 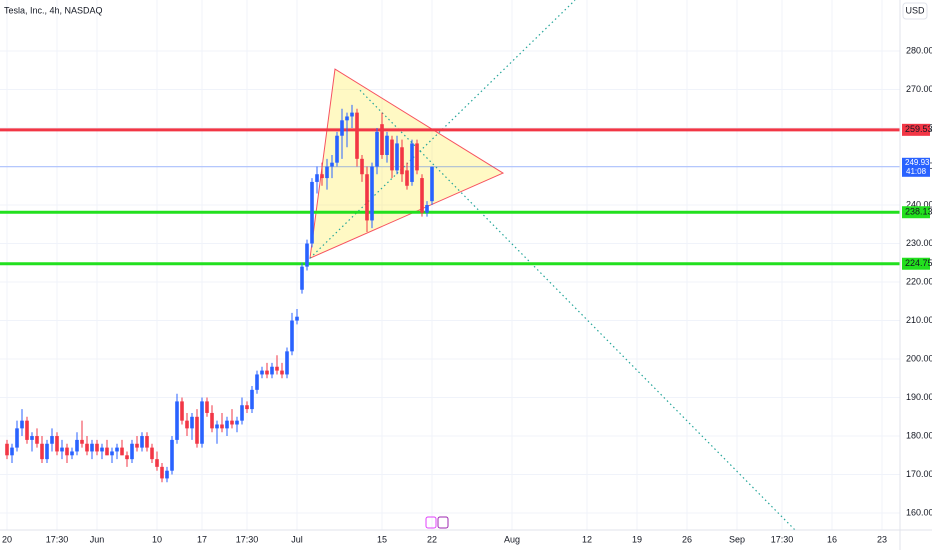 I want to click on y-tick-label: 200.00, so click(x=919, y=358).